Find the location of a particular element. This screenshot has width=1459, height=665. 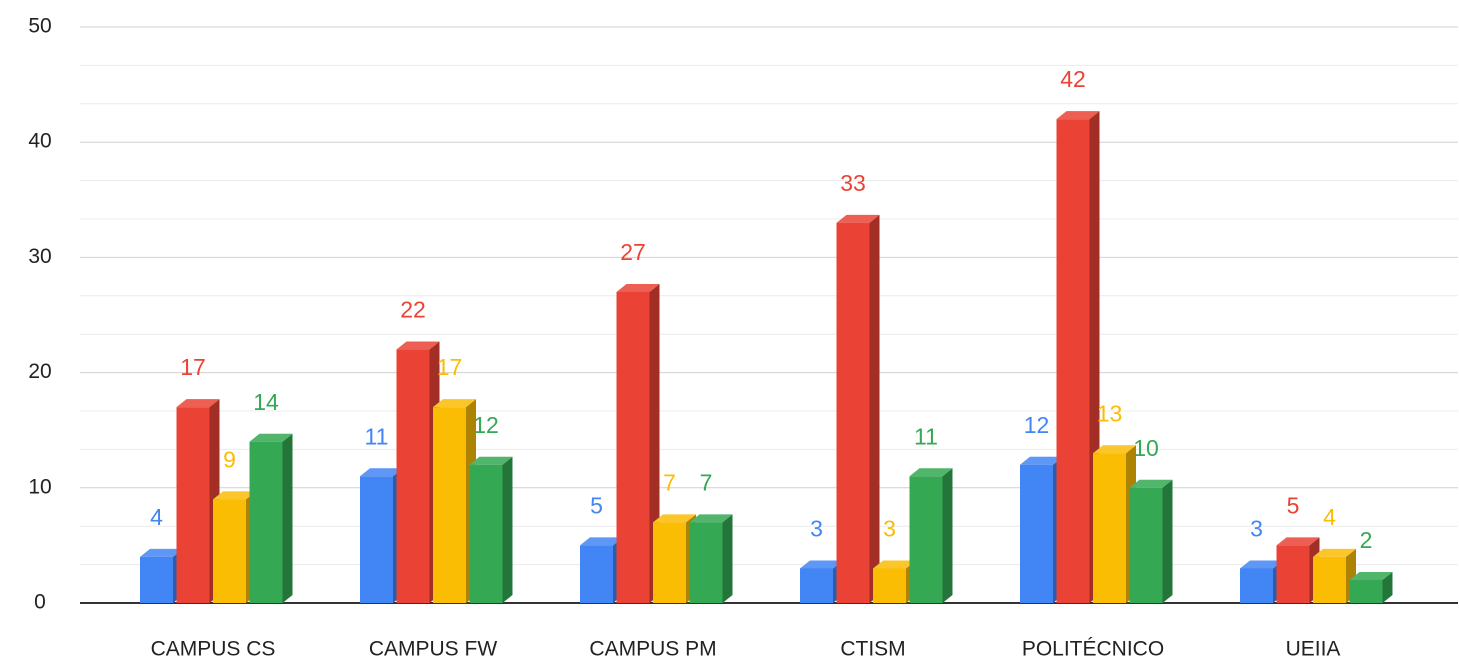

y-tick-label: 20 is located at coordinates (39, 371).